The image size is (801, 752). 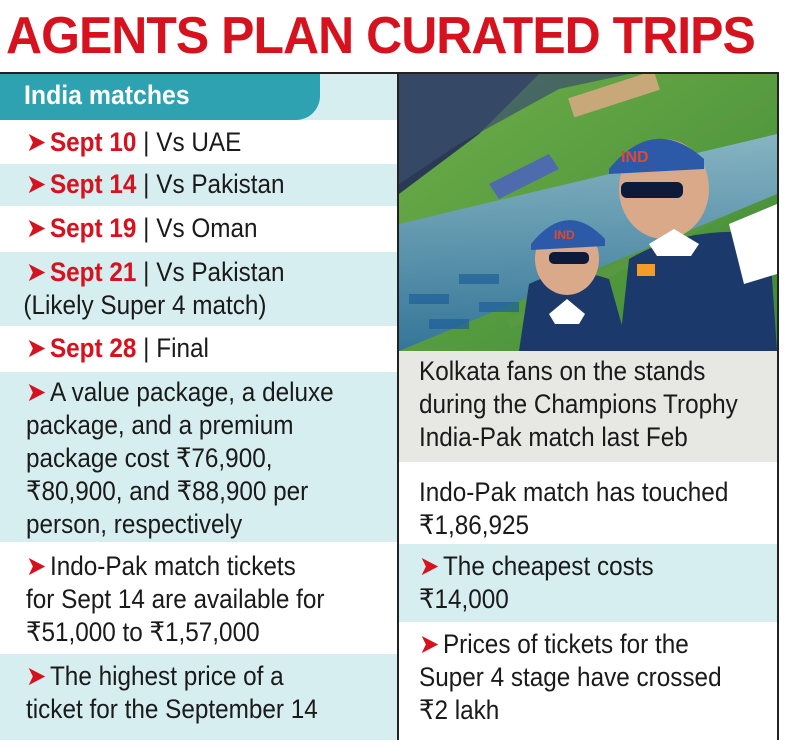 What do you see at coordinates (381, 36) in the screenshot?
I see `headline: AGENTS PLAN CURATED TRIPS` at bounding box center [381, 36].